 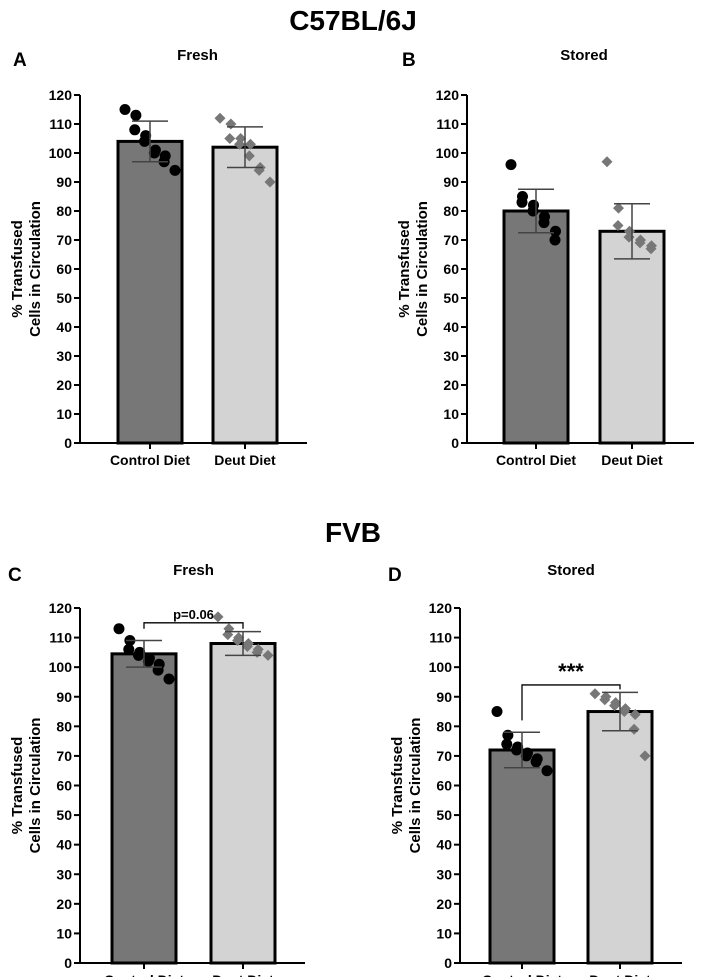 What do you see at coordinates (397, 786) in the screenshot?
I see `y-axis-label-line: % Transfused` at bounding box center [397, 786].